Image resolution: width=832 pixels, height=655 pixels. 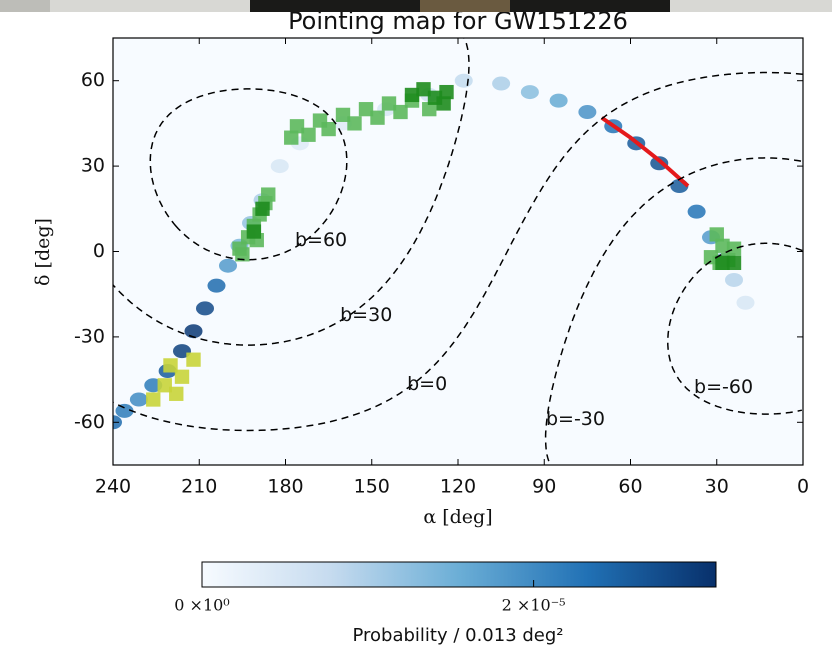 I want to click on photo-detail, so click(x=465, y=6).